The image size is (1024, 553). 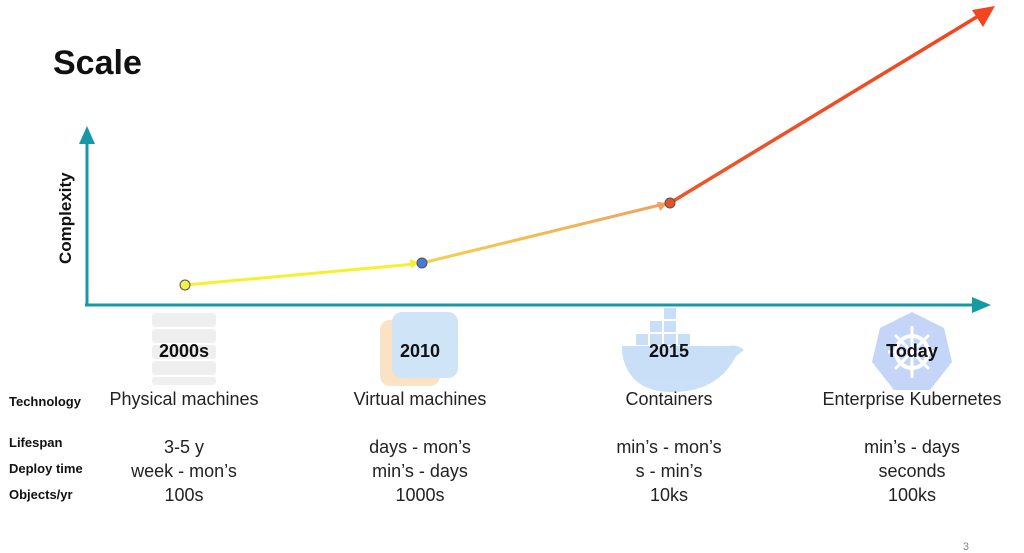 I want to click on deploy-time-today: seconds, so click(x=912, y=471).